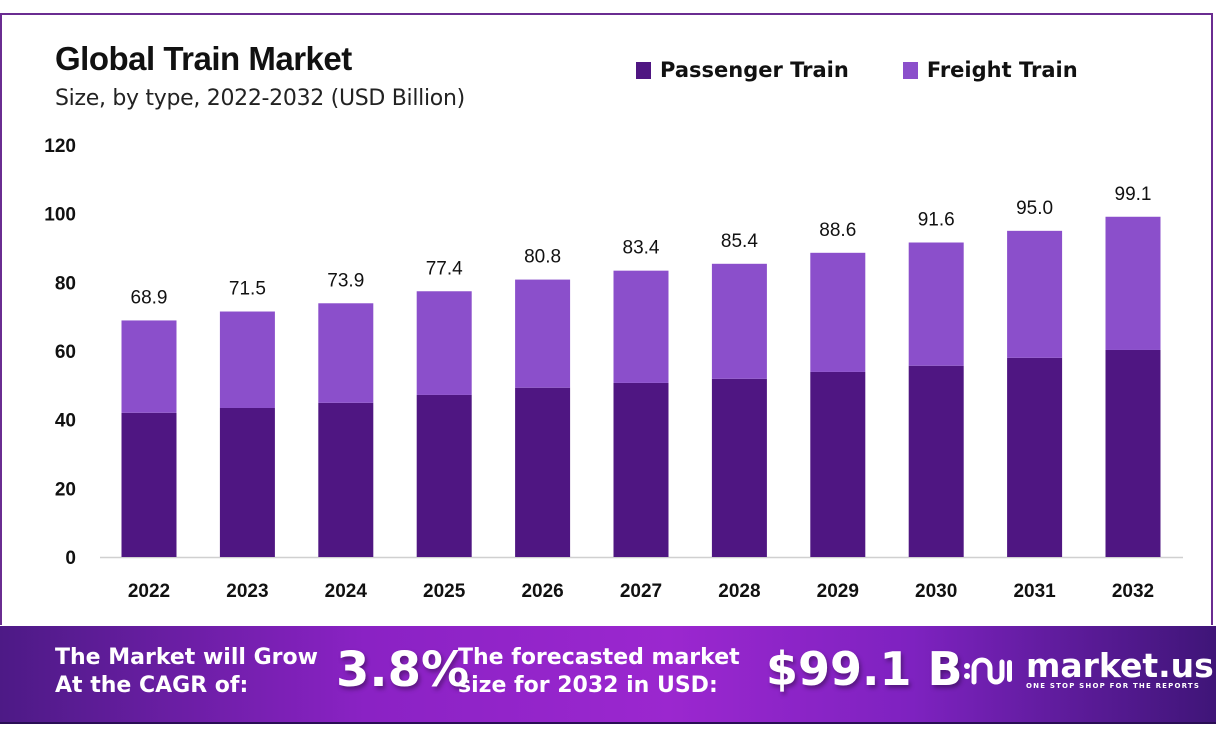  I want to click on bar-total-label: 95.0, so click(1034, 208).